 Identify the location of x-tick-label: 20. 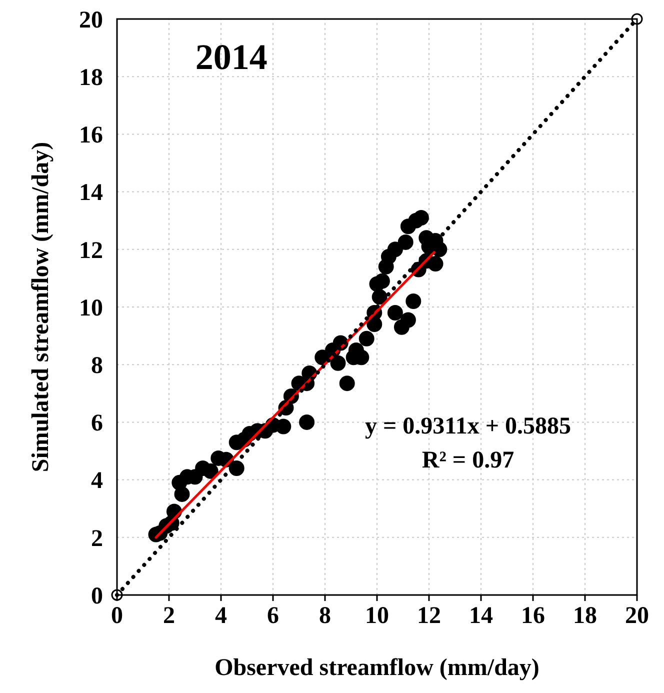
(637, 616).